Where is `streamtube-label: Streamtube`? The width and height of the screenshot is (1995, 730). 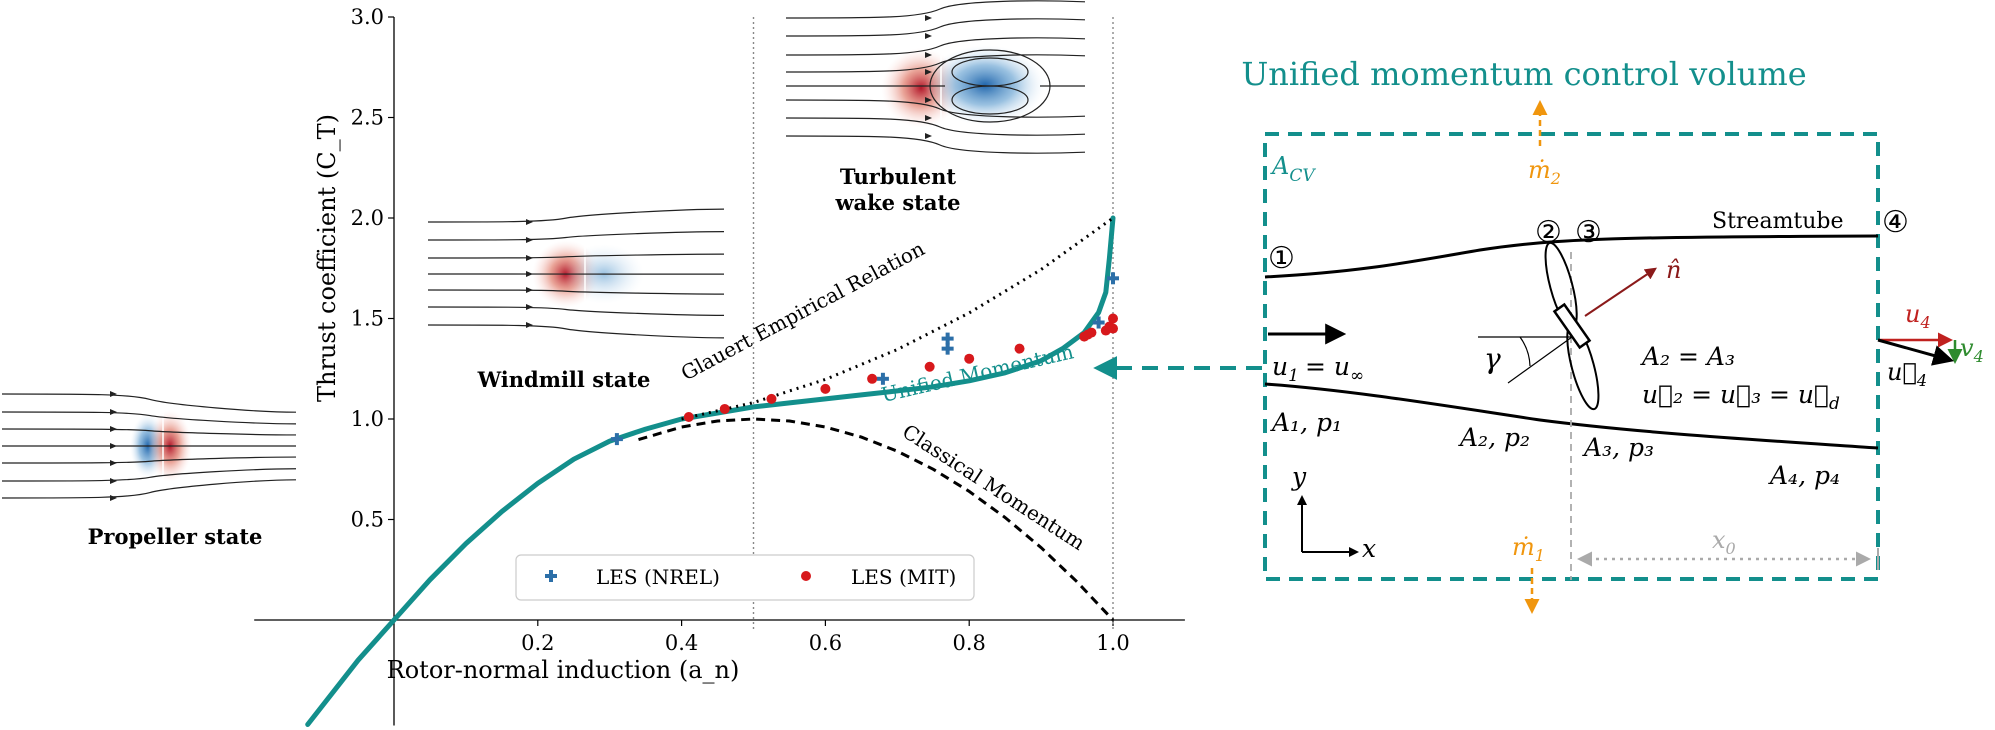
streamtube-label: Streamtube is located at coordinates (1778, 221).